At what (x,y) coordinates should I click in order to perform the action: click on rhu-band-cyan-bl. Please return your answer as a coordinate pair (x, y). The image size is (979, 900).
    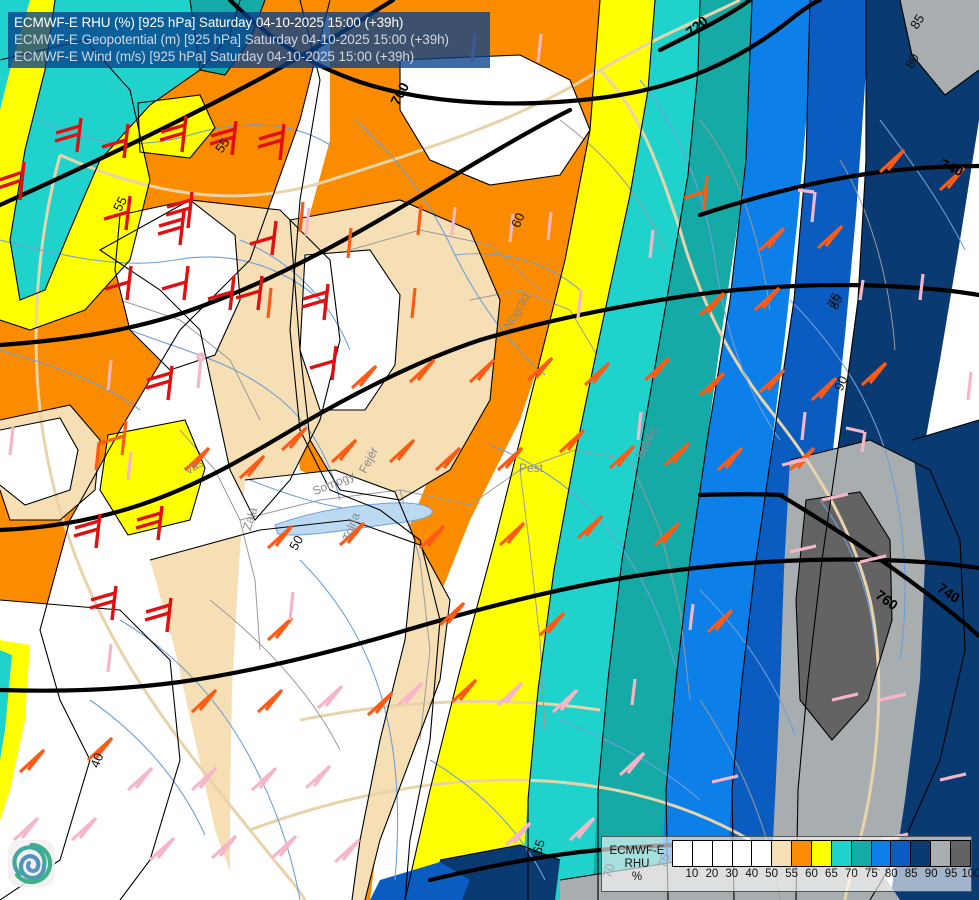
    Looking at the image, I should click on (6, 705).